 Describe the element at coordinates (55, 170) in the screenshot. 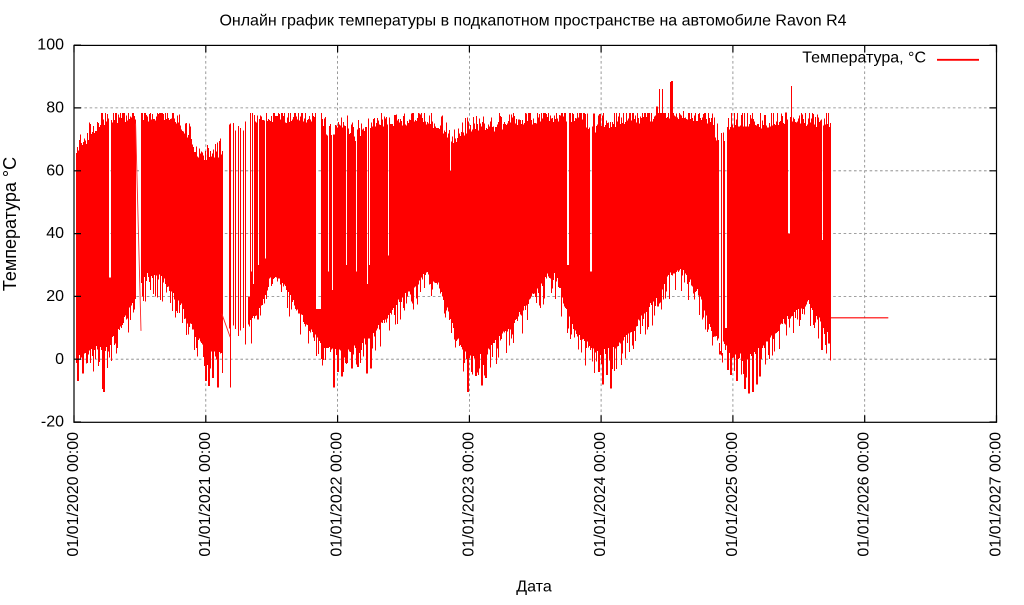

I see `svg-text: 60` at that location.